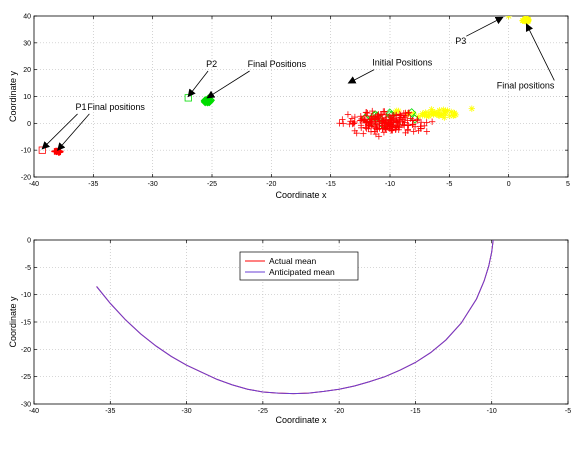  What do you see at coordinates (211, 64) in the screenshot?
I see `annotation-label: P2` at bounding box center [211, 64].